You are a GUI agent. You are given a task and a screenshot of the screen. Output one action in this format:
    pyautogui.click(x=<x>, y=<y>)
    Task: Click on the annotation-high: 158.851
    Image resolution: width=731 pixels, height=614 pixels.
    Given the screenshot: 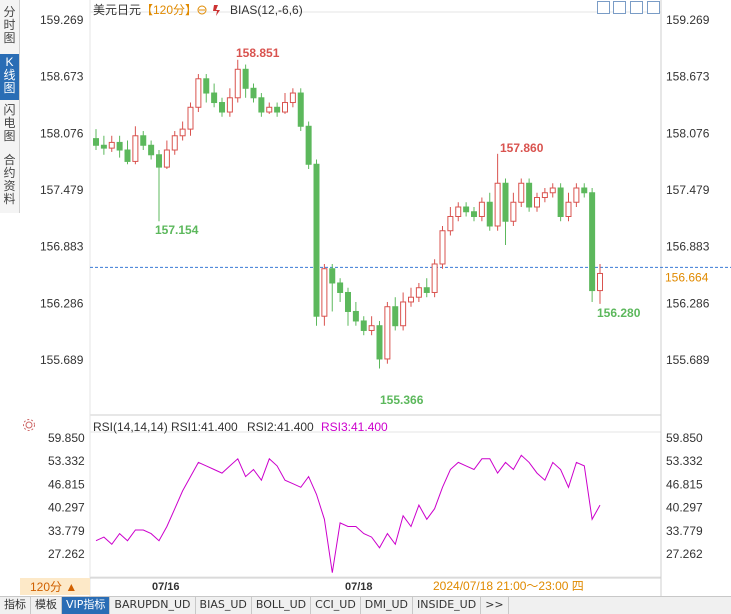 What is the action you would take?
    pyautogui.click(x=258, y=53)
    